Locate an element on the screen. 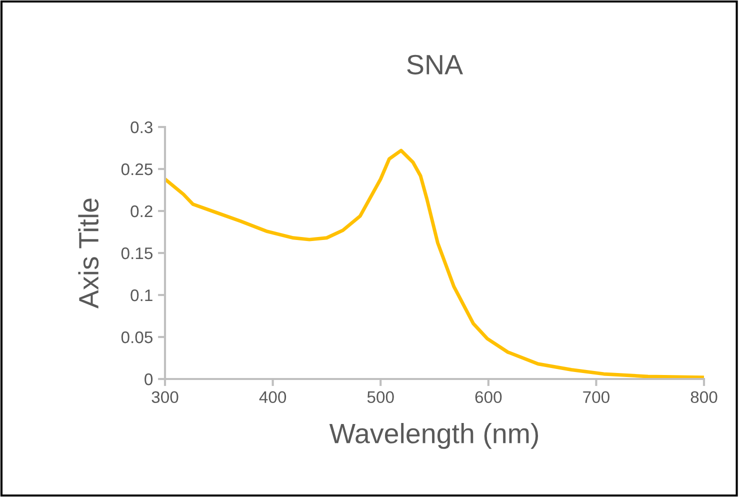 The image size is (739, 497). x-axis-title: Wavelength (nm) is located at coordinates (433, 436).